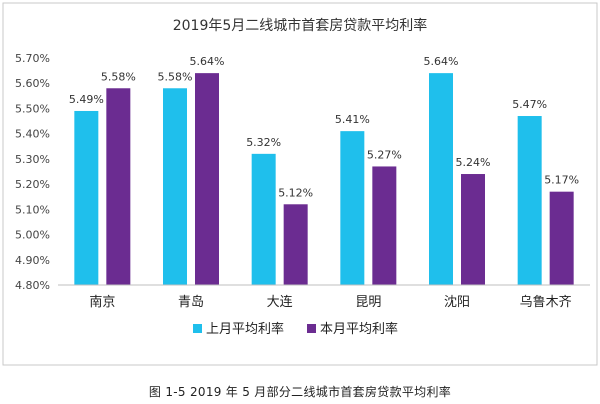 The image size is (600, 404). Describe the element at coordinates (32, 235) in the screenshot. I see `y-tick-label: 5.00%` at that location.